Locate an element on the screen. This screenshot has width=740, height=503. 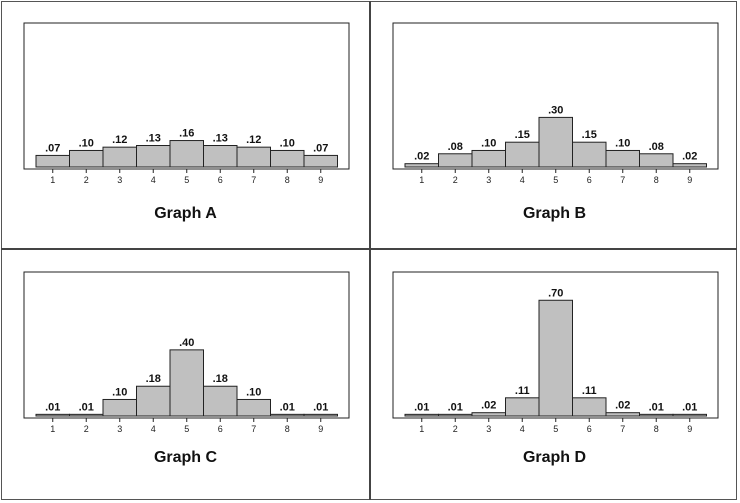
chart-graph-c: .01 1 .01 2 .10 3 .18 4 .40 5 .18 6 .10 7 .01 8 .01 9 is located at coordinates (186, 352).